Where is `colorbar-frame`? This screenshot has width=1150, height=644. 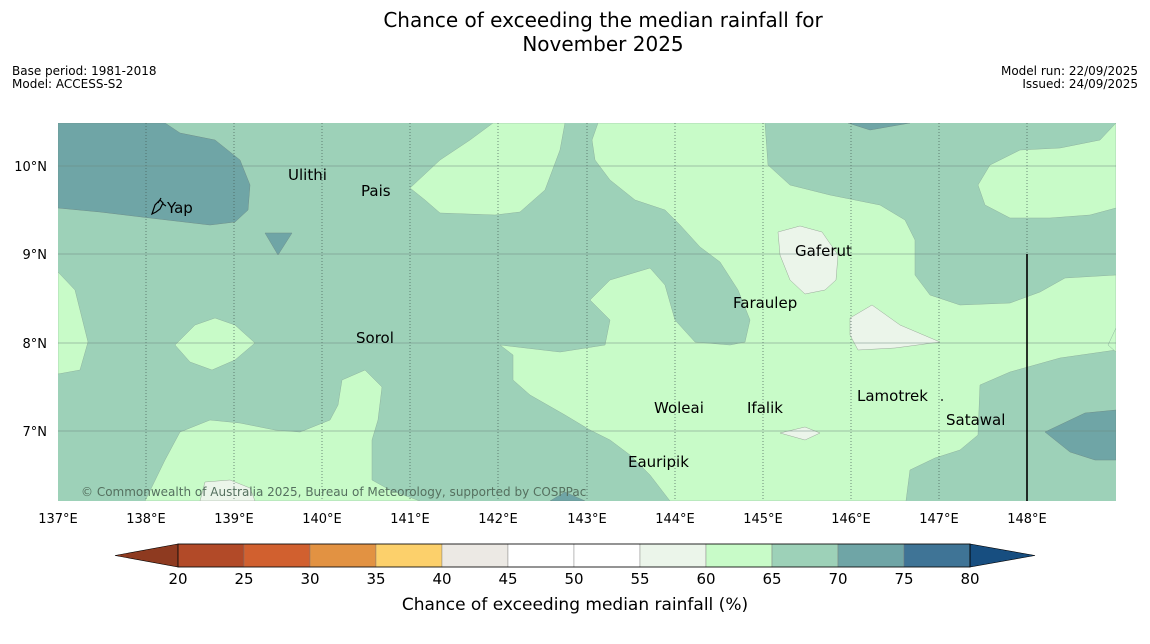
colorbar-frame is located at coordinates (574, 555).